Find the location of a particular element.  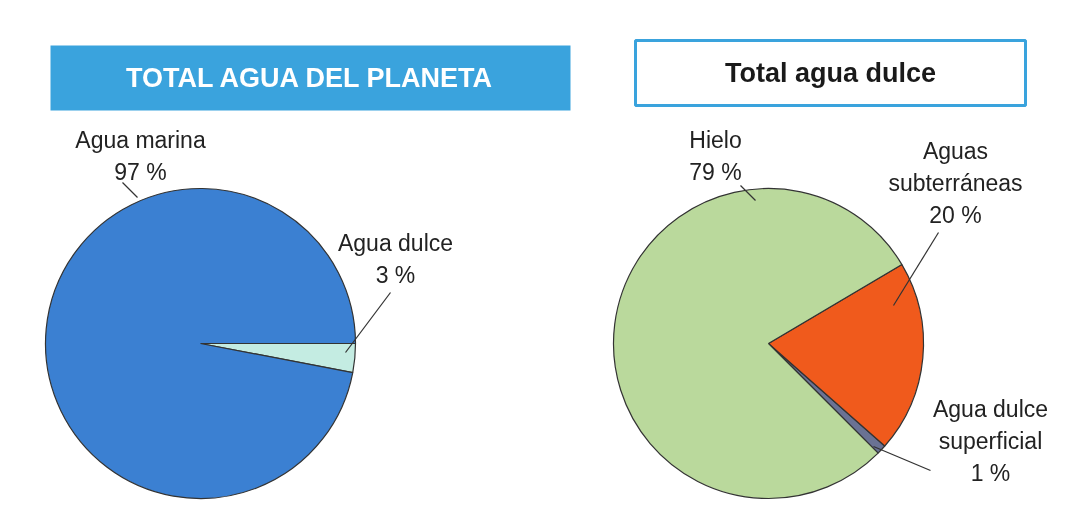

chart-title: TOTAL AGUA DEL PLANETA is located at coordinates (309, 78).